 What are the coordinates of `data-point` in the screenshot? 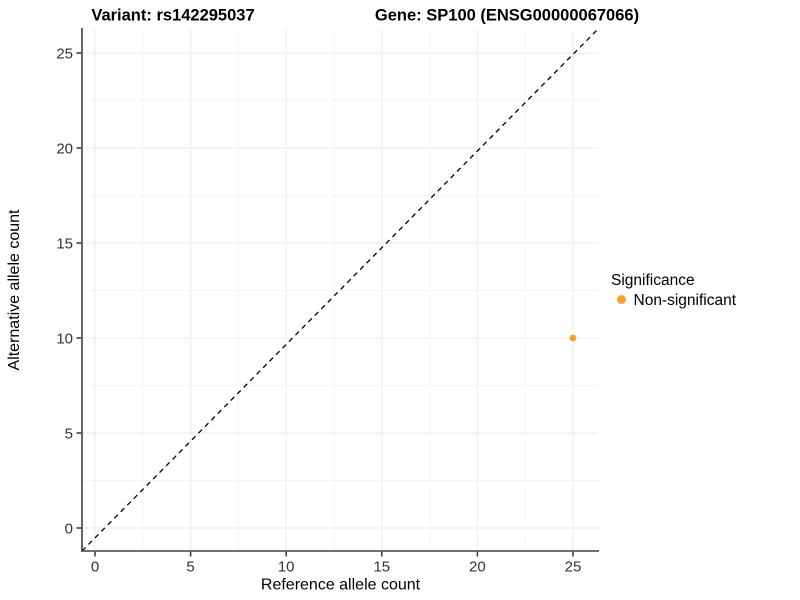 It's located at (573, 338).